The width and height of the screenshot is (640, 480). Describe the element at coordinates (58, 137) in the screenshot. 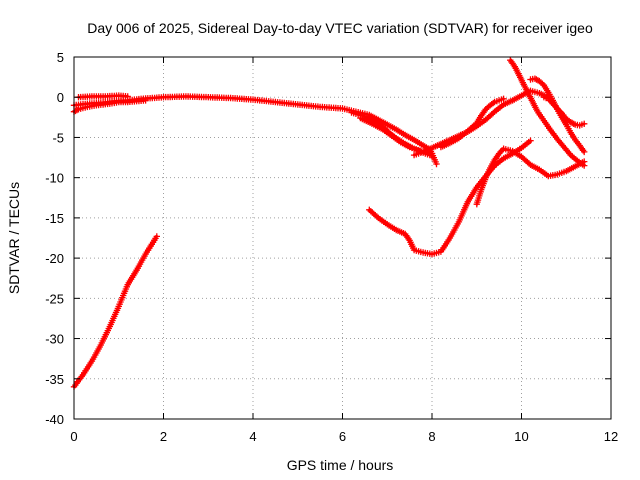

I see `y-tick-label: -5` at that location.